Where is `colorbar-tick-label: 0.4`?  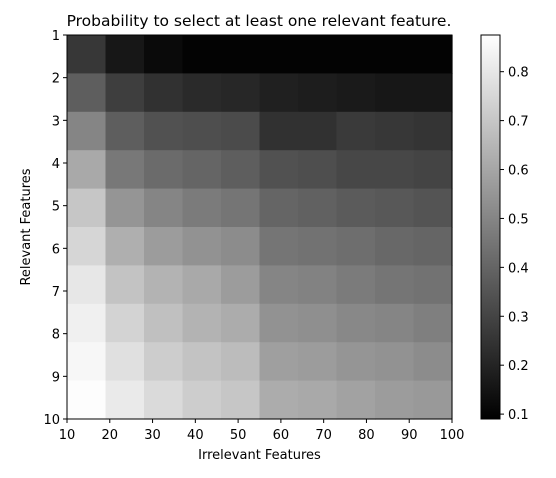 colorbar-tick-label: 0.4 is located at coordinates (518, 268).